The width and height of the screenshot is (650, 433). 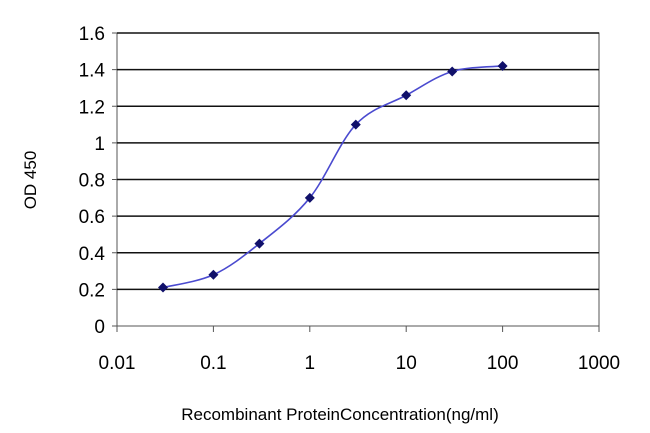 I want to click on y-tick-label: 0.8, so click(x=92, y=181).